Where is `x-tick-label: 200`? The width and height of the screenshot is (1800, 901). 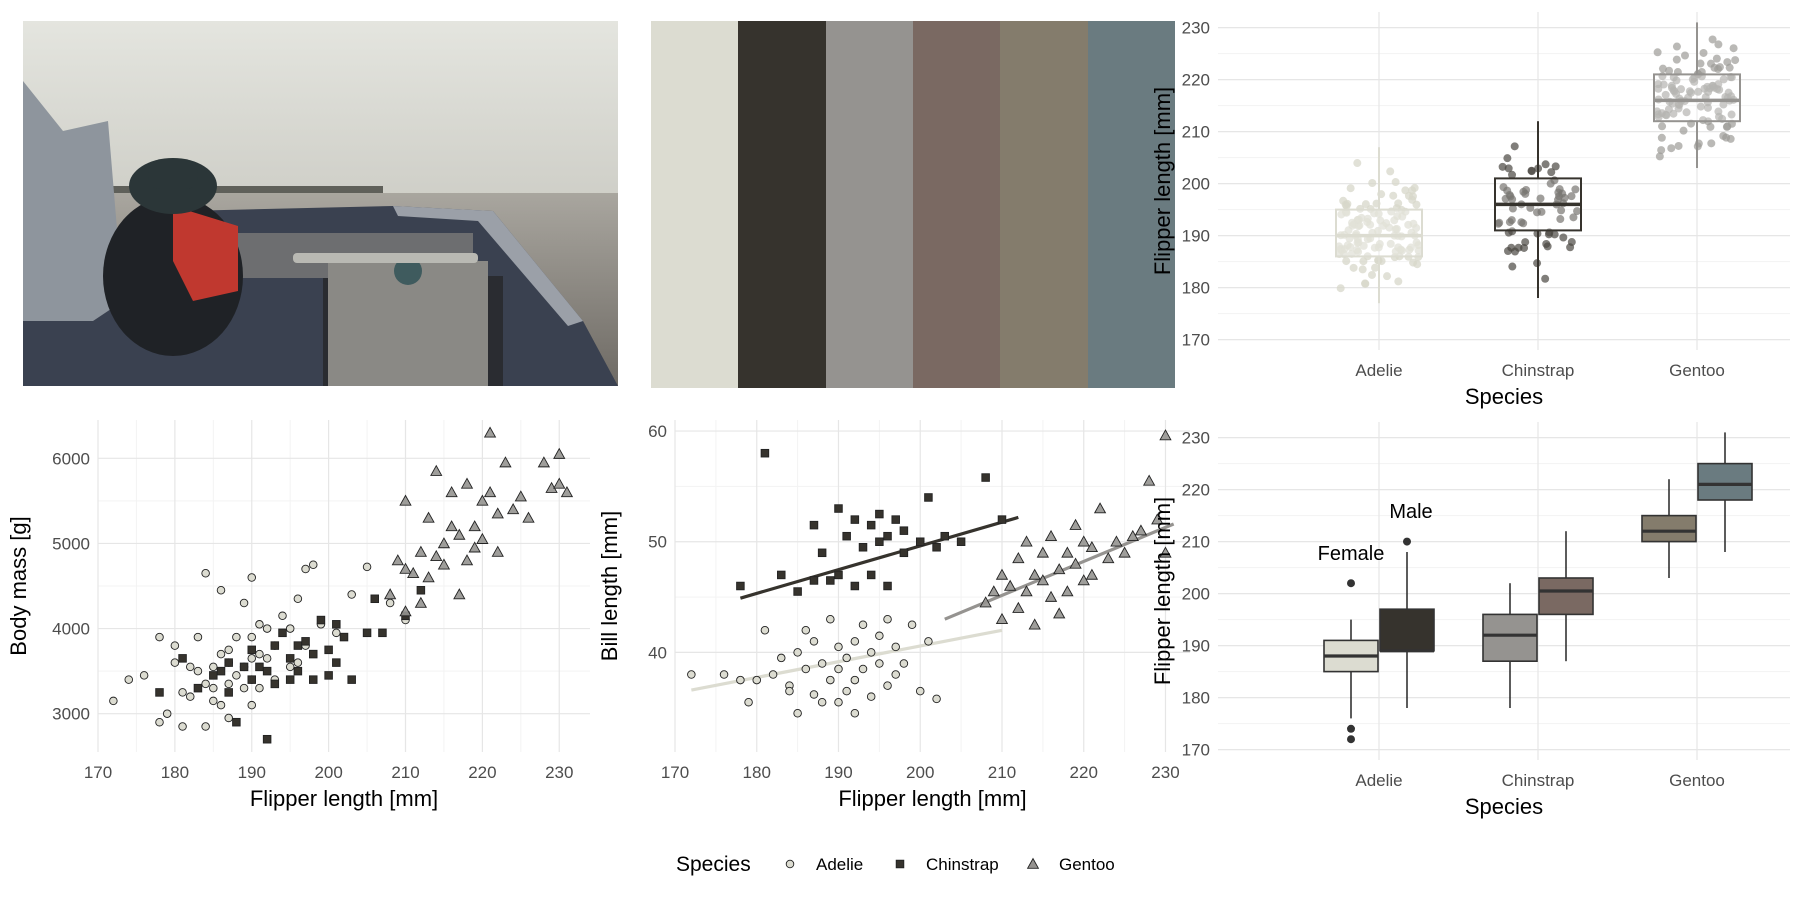
x-tick-label: 200 is located at coordinates (328, 772).